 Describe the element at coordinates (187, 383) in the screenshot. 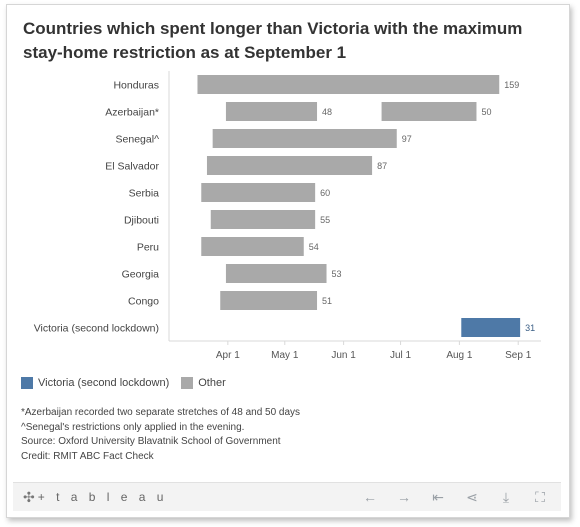

I see `legend-swatch-other` at that location.